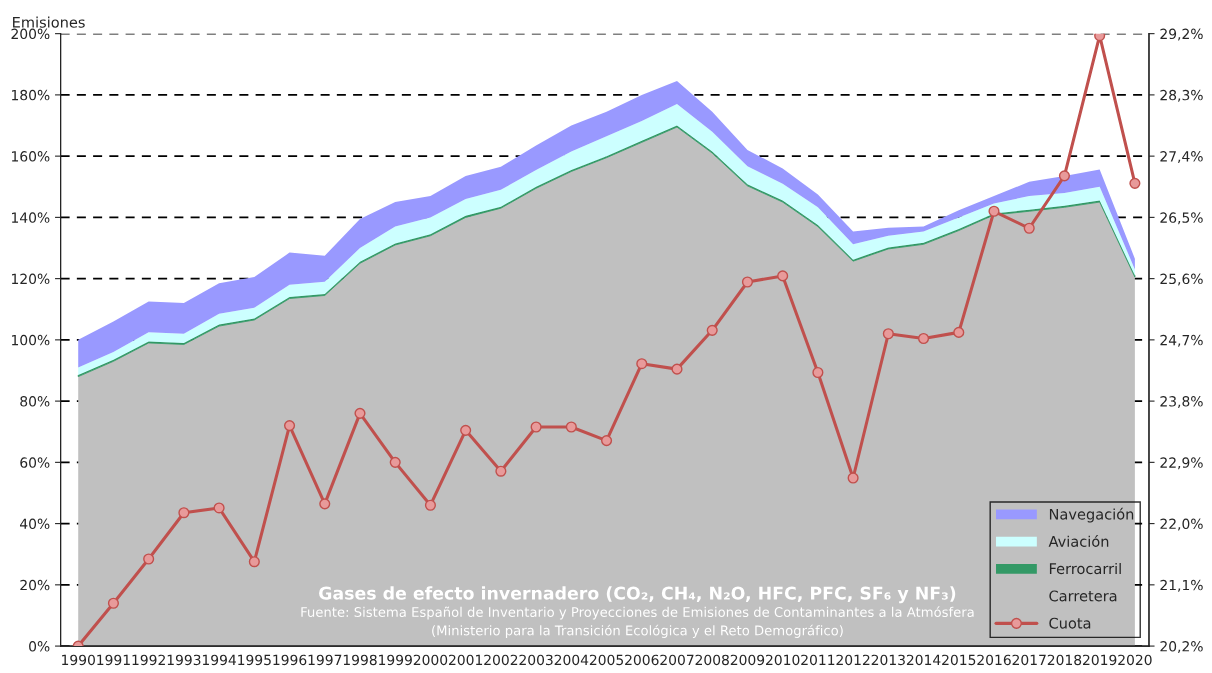  What do you see at coordinates (637, 595) in the screenshot?
I see `text: Gases de efecto invernadero (CO₂, CH₄, N₂O, HFC, PFC, SF₆ y NF₃)` at bounding box center [637, 595].